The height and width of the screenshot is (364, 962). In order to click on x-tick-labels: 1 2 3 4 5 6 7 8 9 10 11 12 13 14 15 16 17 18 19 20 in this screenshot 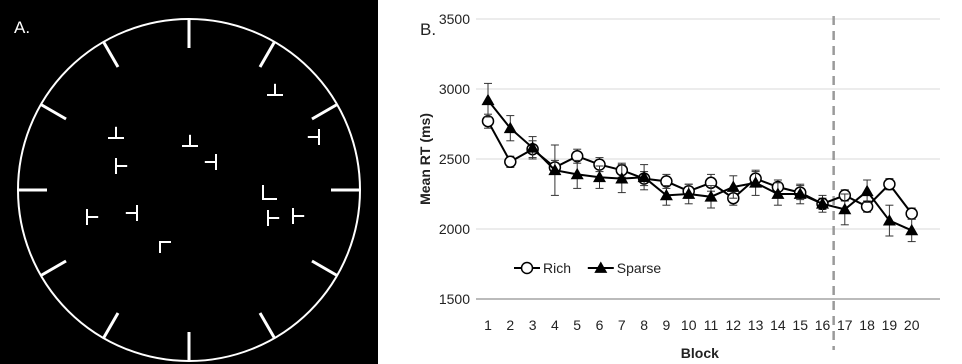, I will do `click(702, 325)`.